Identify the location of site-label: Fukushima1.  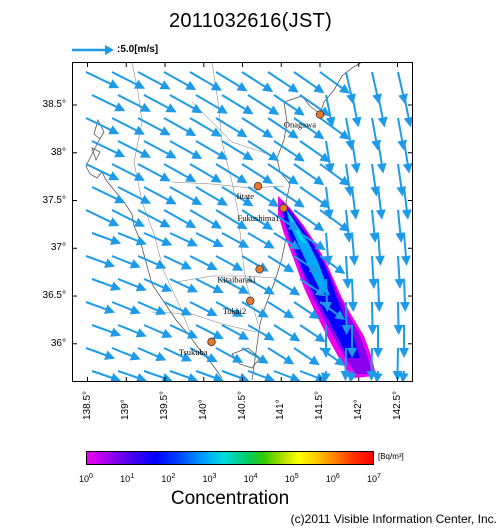
(259, 218).